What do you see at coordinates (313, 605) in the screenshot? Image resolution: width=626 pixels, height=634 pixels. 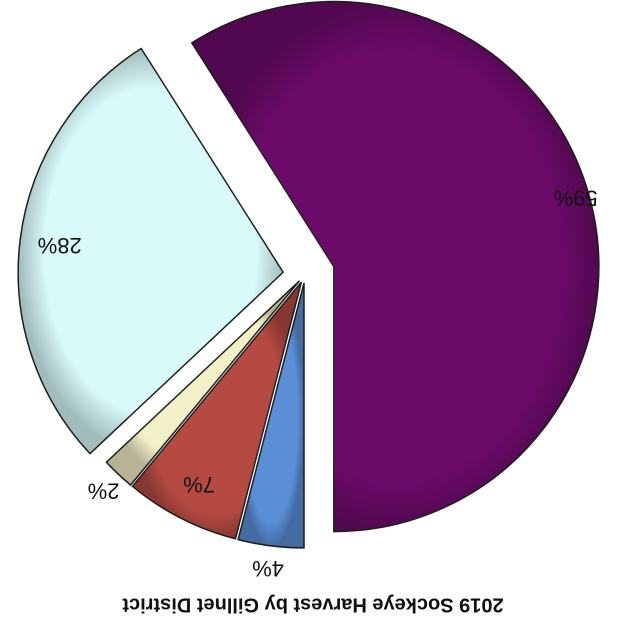 I see `chart-title: 2019 Sockeye Harvest by Gillnet District` at bounding box center [313, 605].